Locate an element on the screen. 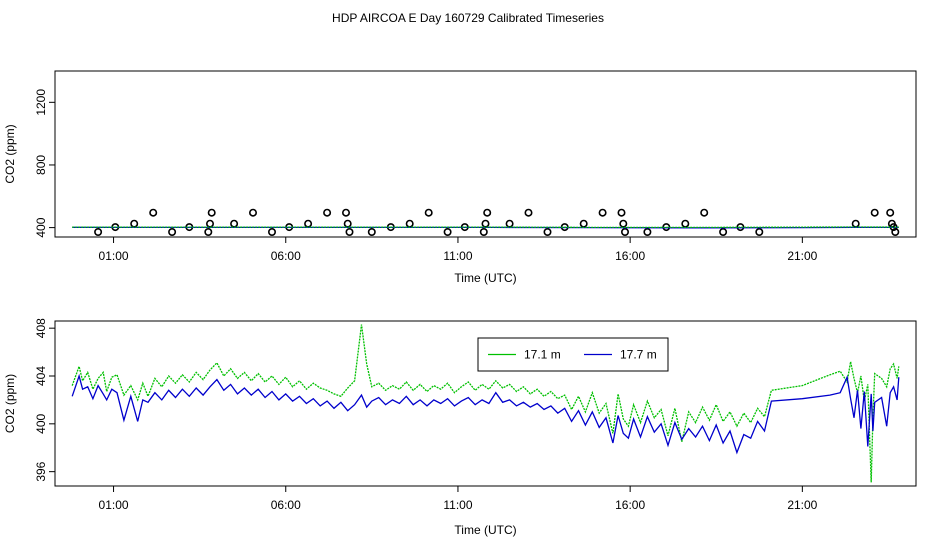 Image resolution: width=936 pixels, height=540 pixels. legend-entry: 17.1 m is located at coordinates (542, 355).